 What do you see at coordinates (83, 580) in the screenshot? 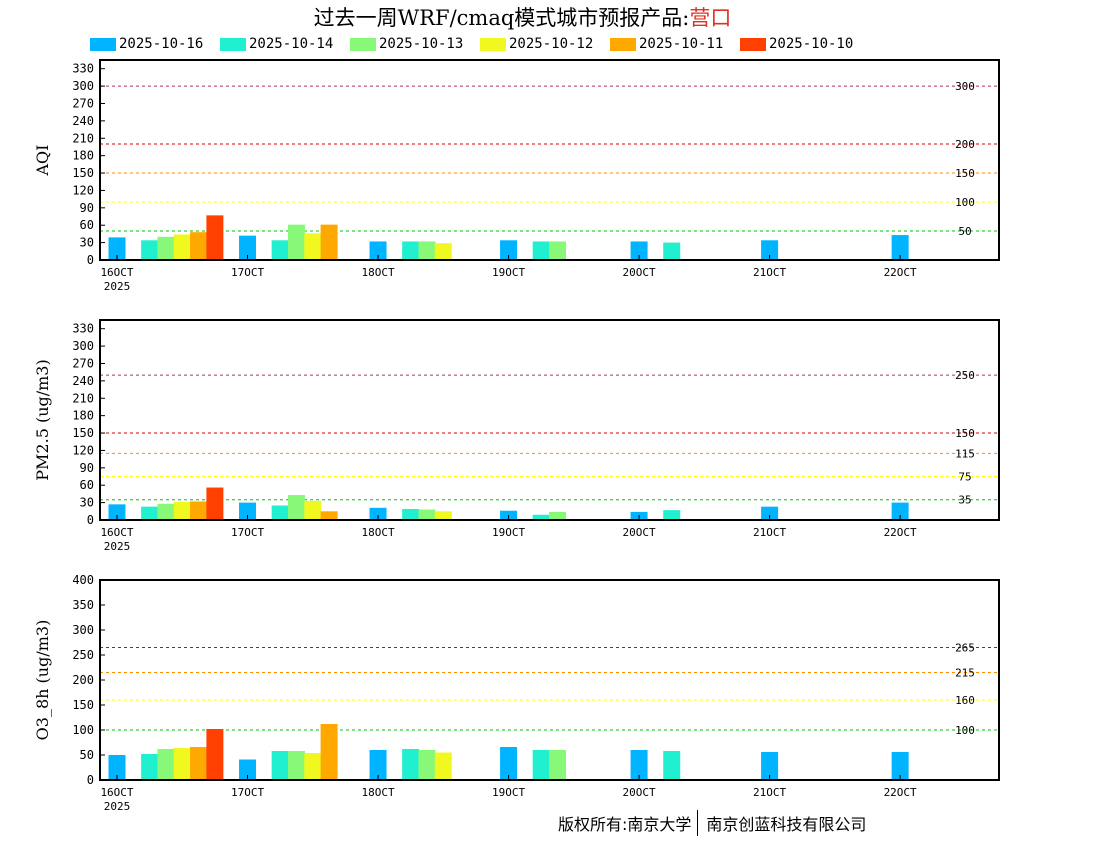
I see `y-tick-label: 400` at bounding box center [83, 580].